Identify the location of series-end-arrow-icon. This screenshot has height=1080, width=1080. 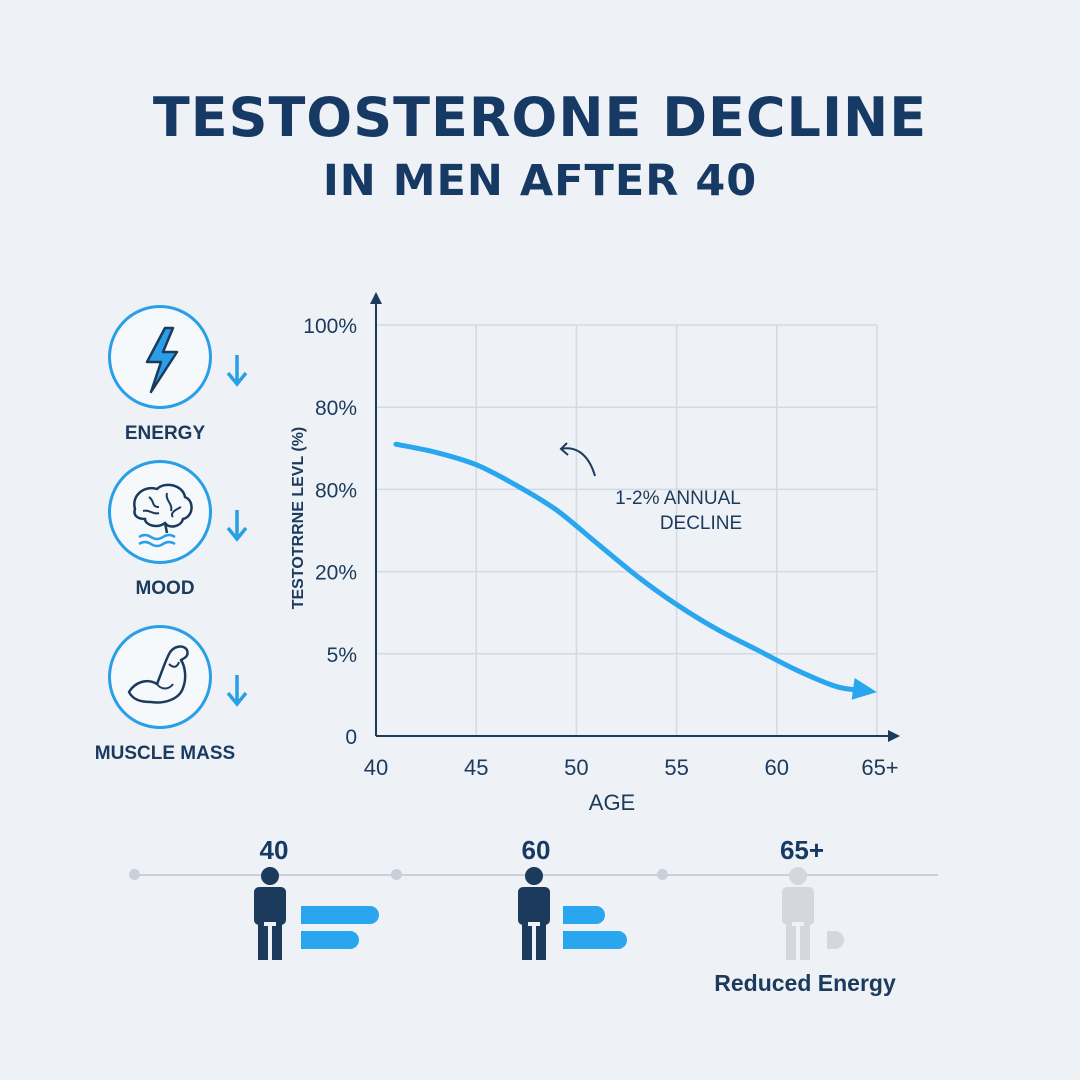
(864, 689).